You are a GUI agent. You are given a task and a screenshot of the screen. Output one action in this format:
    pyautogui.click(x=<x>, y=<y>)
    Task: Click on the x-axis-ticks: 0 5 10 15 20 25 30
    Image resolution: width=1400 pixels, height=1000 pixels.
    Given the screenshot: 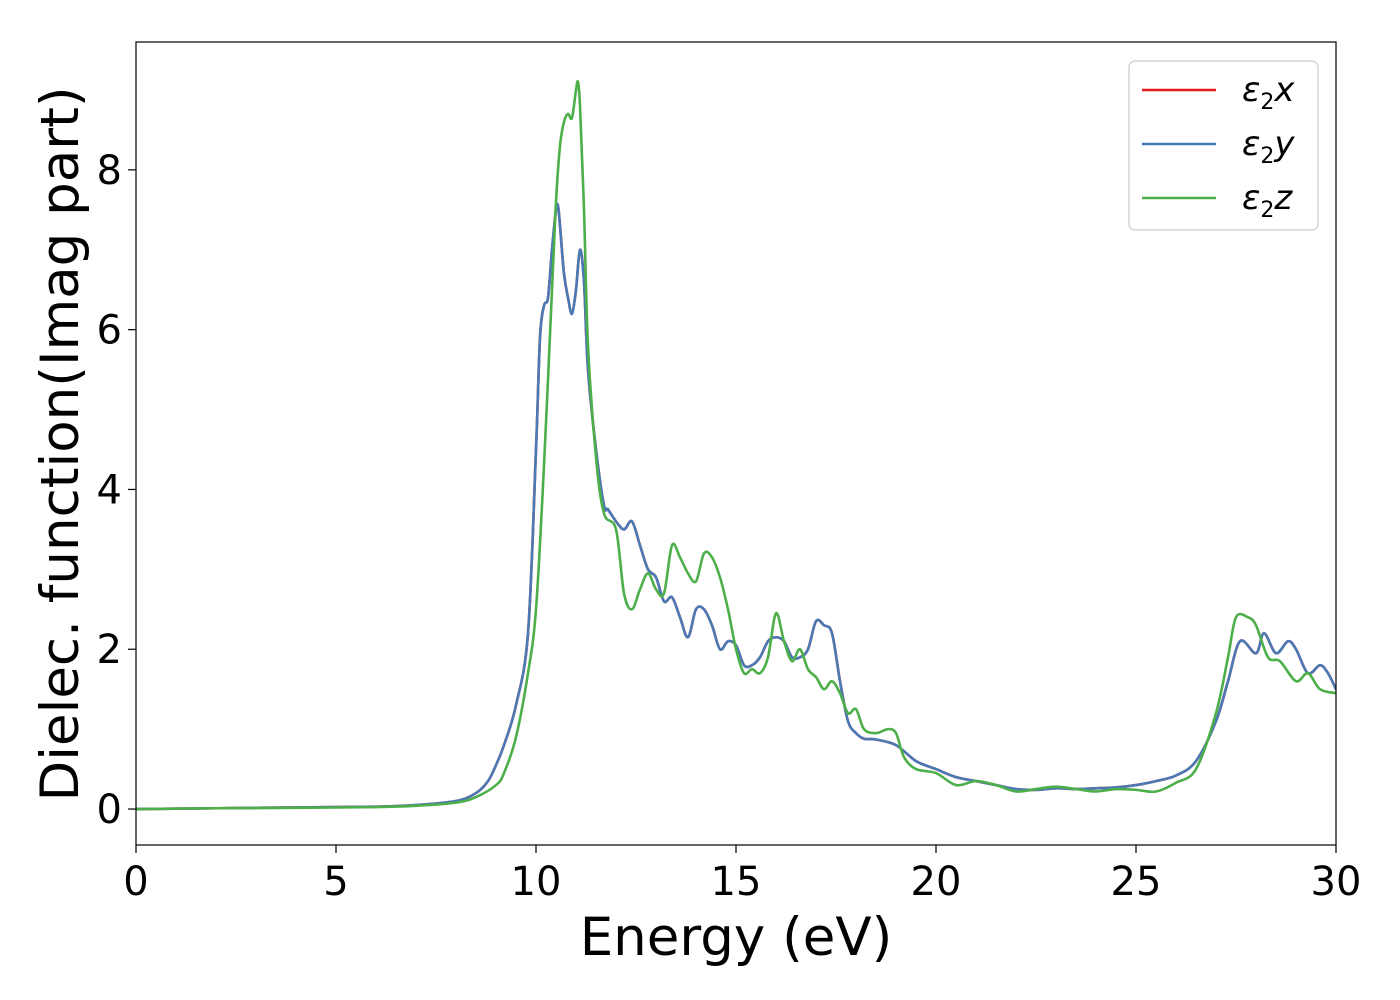 What is the action you would take?
    pyautogui.click(x=742, y=875)
    